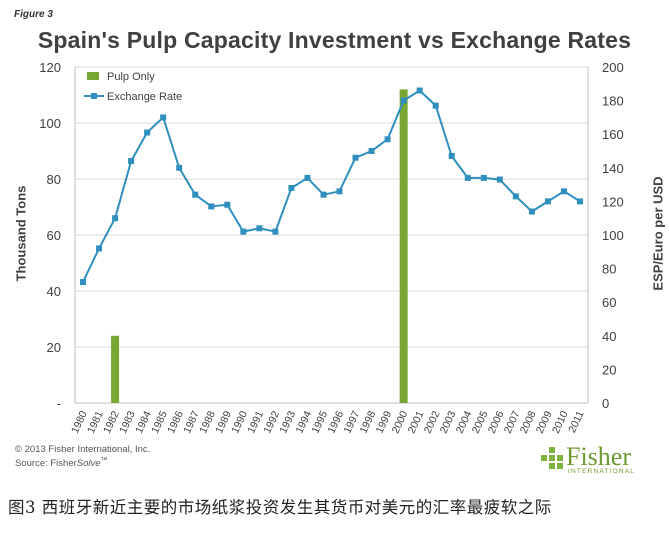  What do you see at coordinates (54, 179) in the screenshot?
I see `y-left-tick-label: 80` at bounding box center [54, 179].